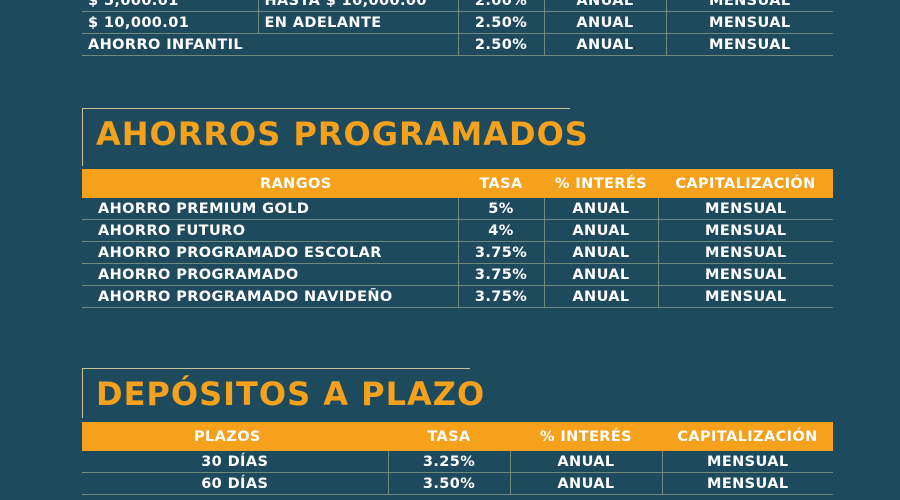  What do you see at coordinates (170, 22) in the screenshot?
I see `range-from: $ 10,000.01` at bounding box center [170, 22].